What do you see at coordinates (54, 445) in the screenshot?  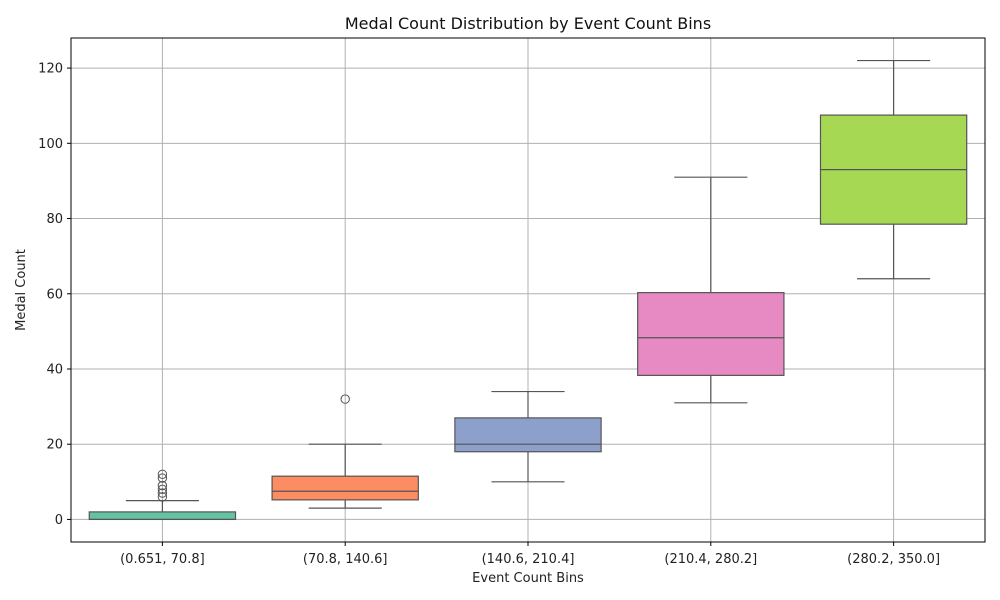 I see `y-tick-label: 20` at bounding box center [54, 445].